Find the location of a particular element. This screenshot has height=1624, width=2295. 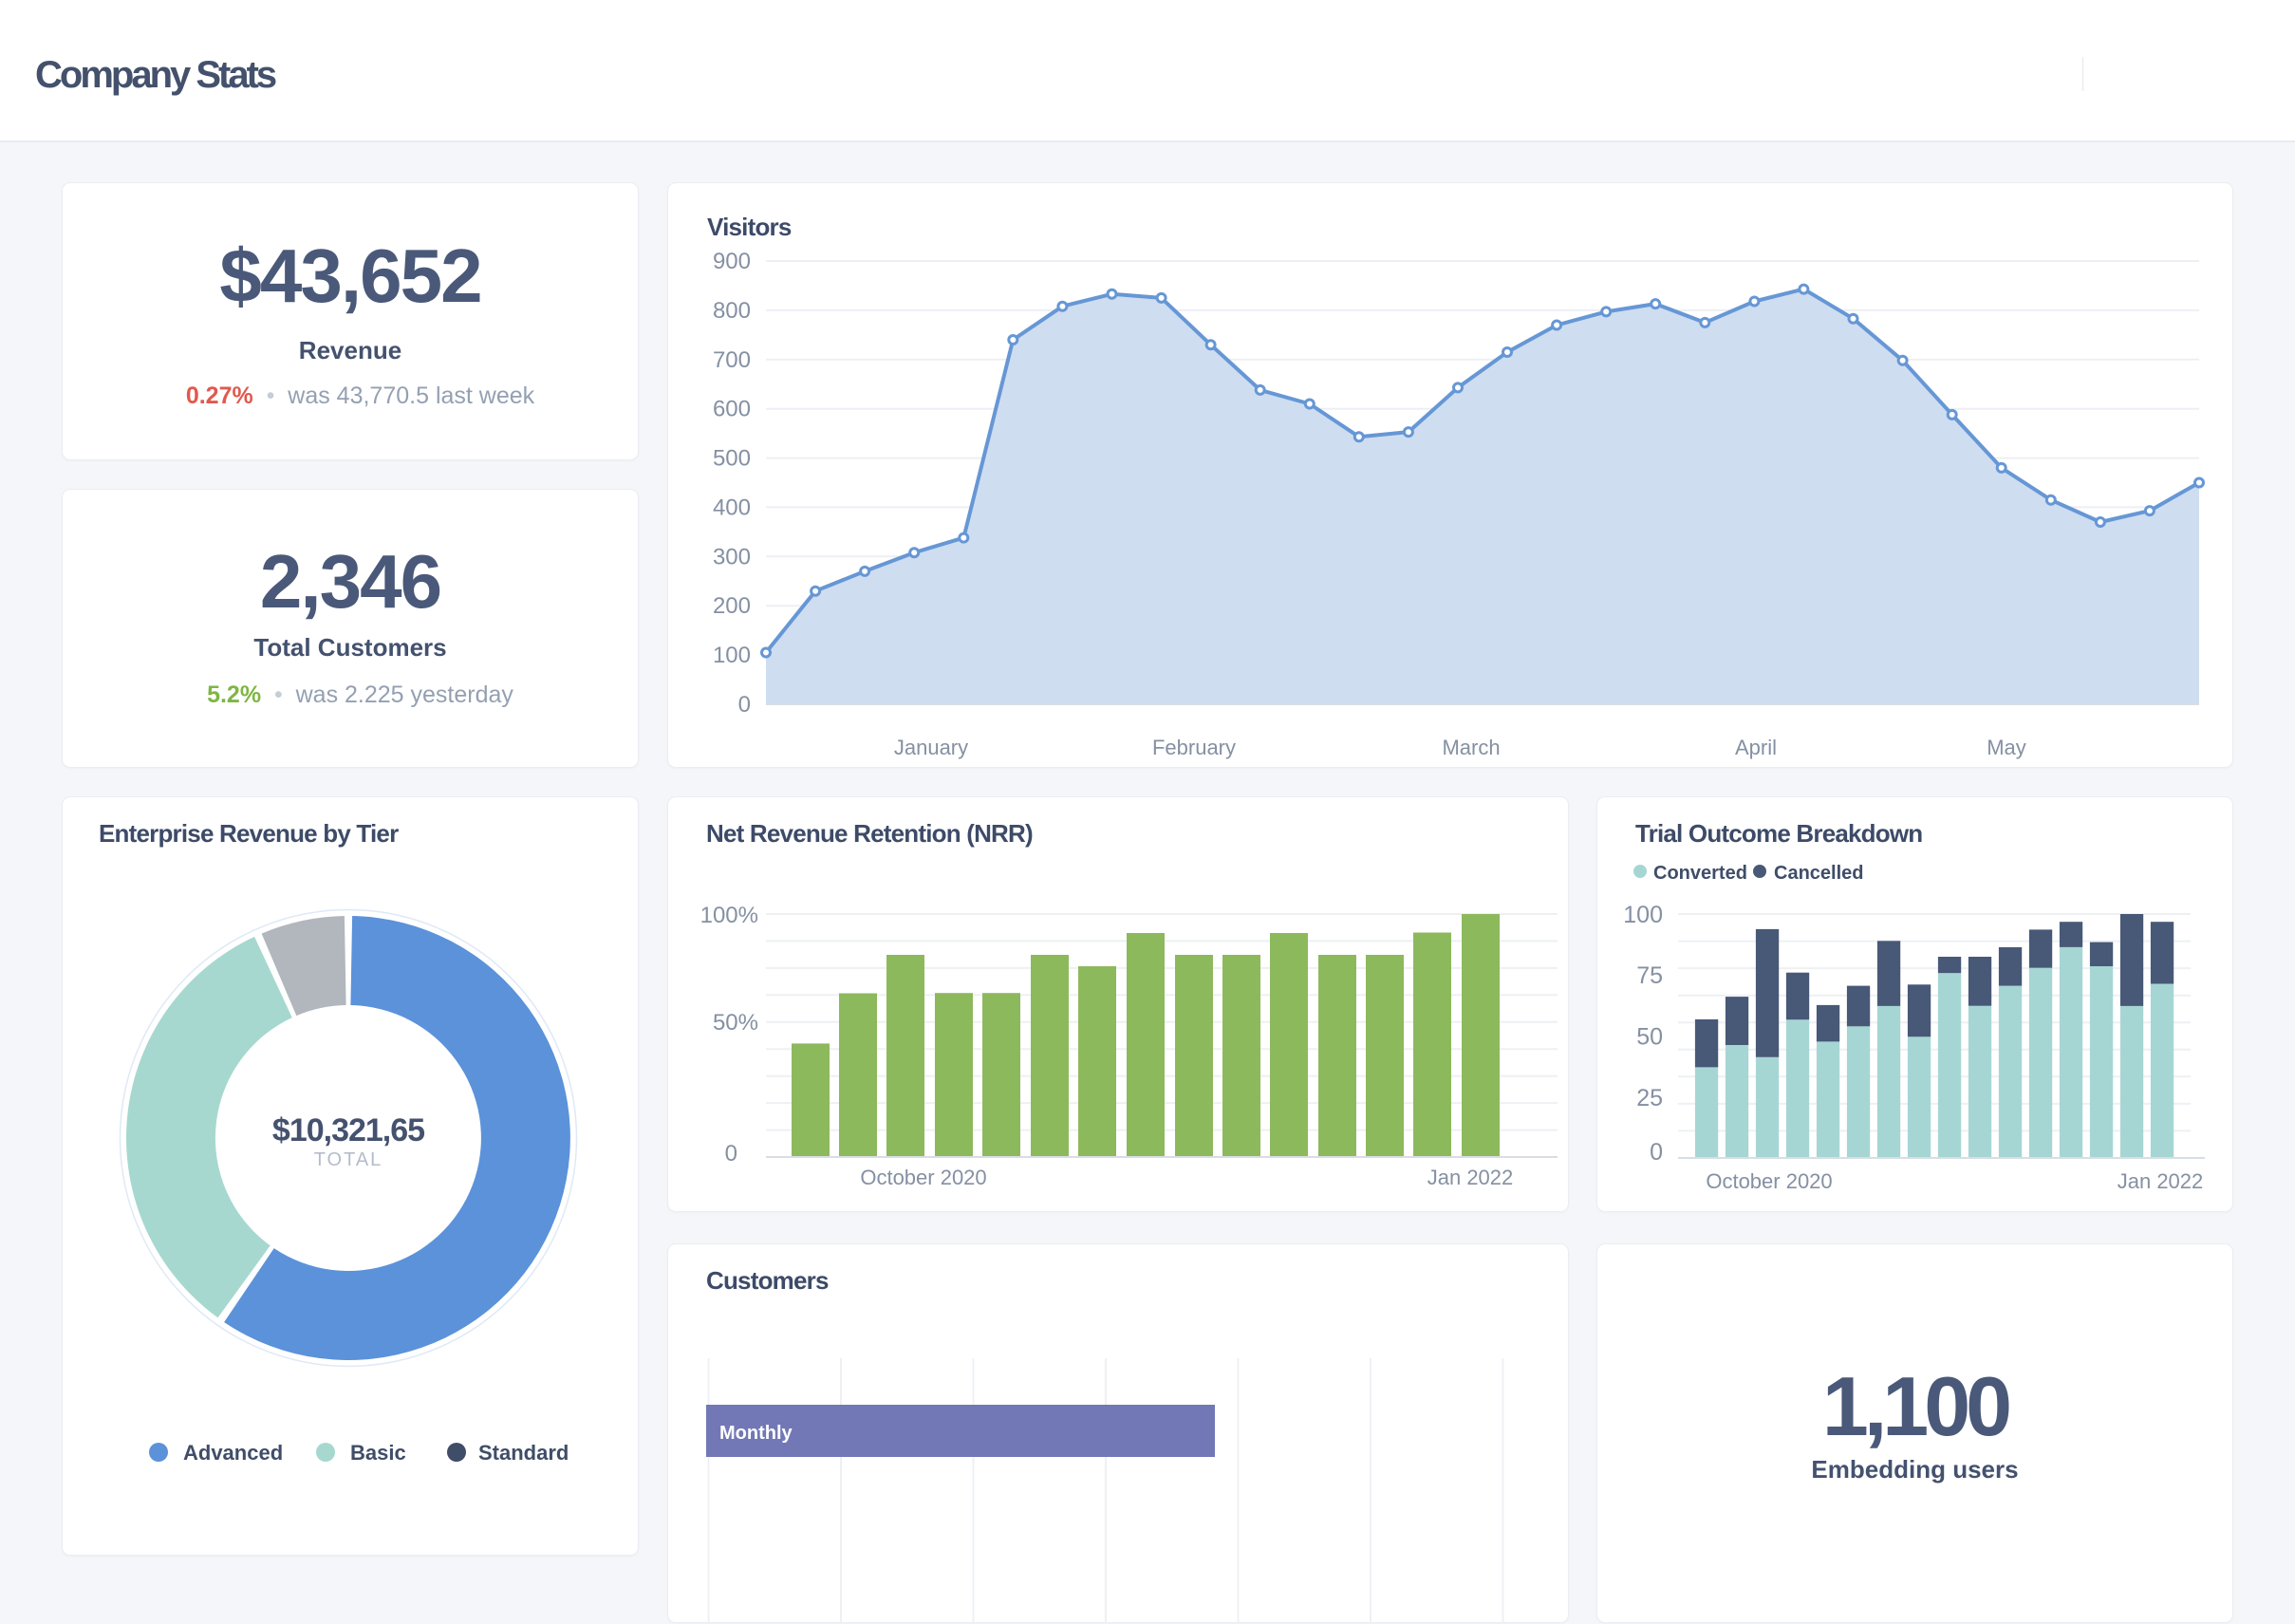

svg-text: 600 is located at coordinates (732, 409).